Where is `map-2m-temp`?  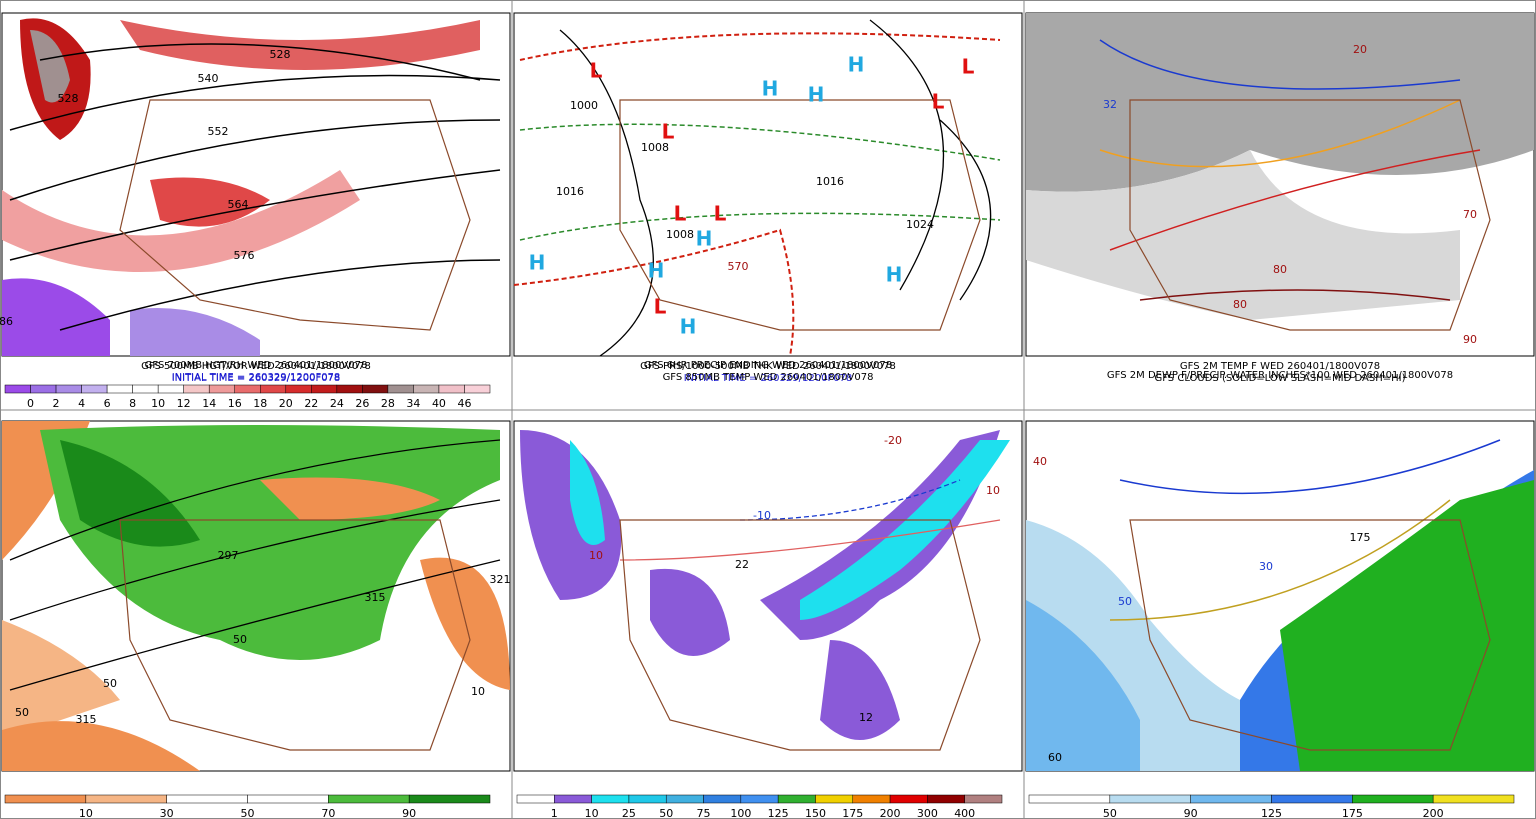 map-2m-temp is located at coordinates (1280, 184).